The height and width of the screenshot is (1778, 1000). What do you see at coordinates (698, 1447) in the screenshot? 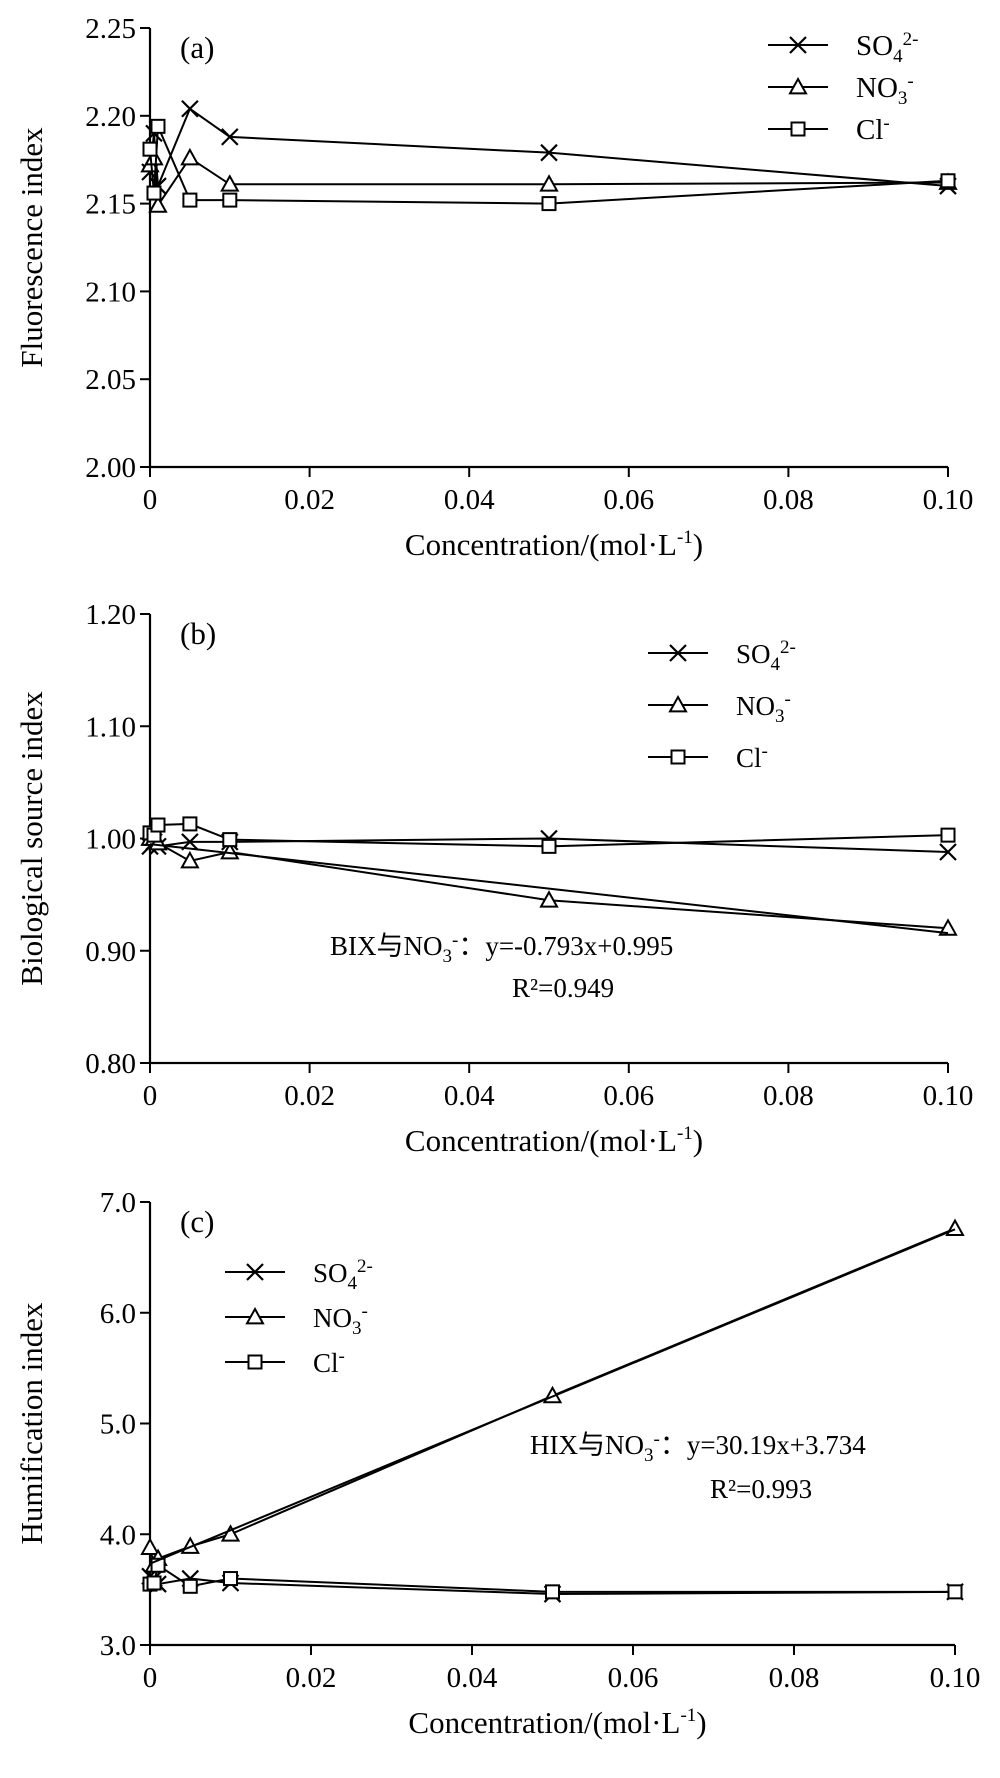
I see `regression-equation: HIX与NO3-：y=30.19x+3.734` at bounding box center [698, 1447].